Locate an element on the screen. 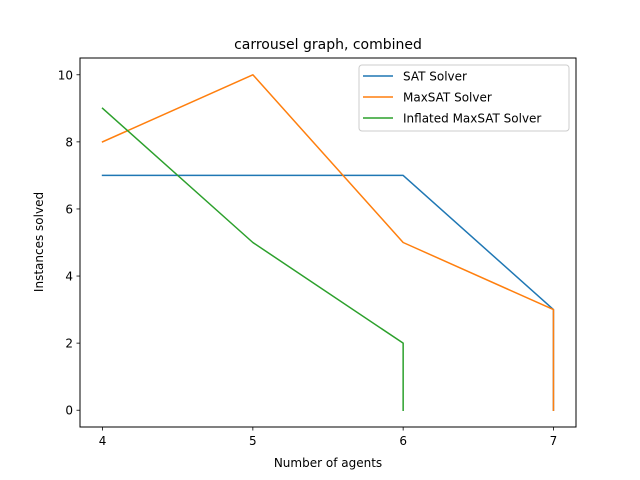  y-tick-label: 4 is located at coordinates (69, 277).